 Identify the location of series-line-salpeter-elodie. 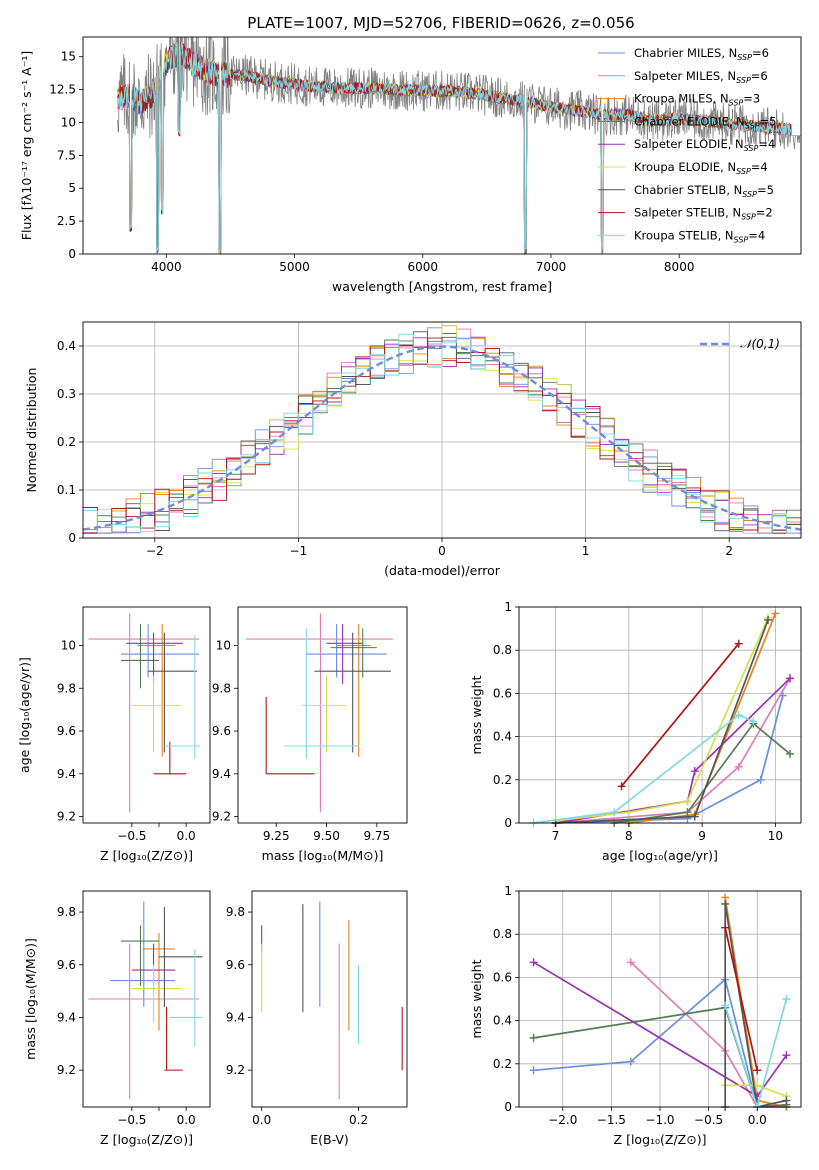
(673, 750).